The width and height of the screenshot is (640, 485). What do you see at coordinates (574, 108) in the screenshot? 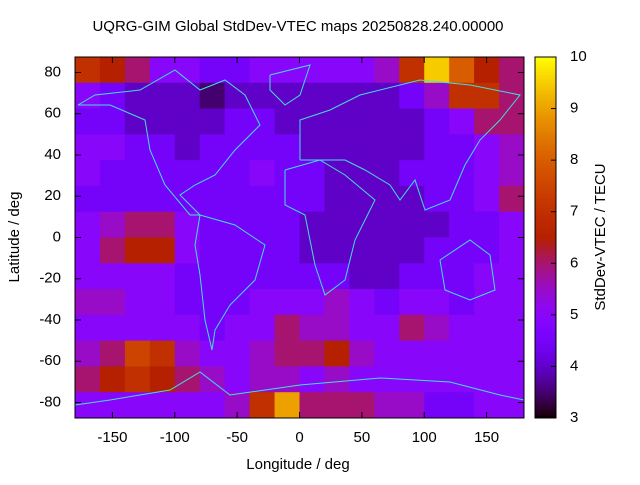
I see `colorbar-tick-label: 9` at bounding box center [574, 108].